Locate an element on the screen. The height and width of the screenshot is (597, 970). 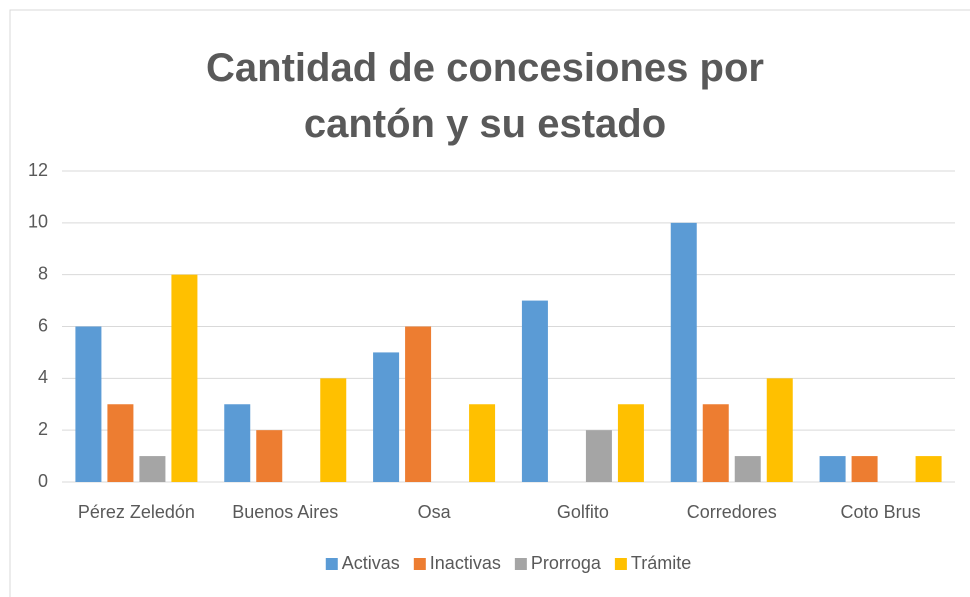
y-tick-label: 2 is located at coordinates (43, 429).